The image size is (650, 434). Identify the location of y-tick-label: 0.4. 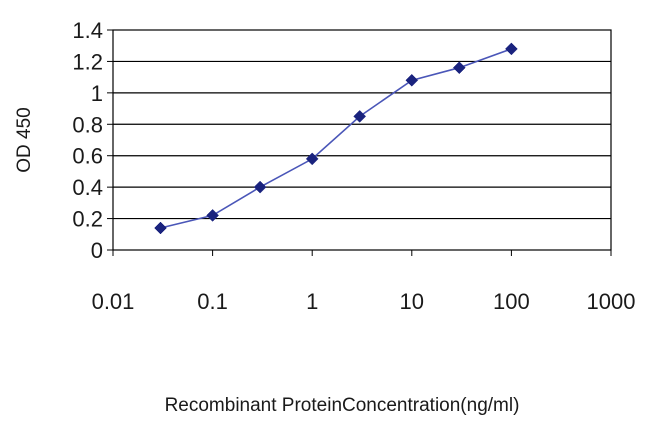
(87, 187).